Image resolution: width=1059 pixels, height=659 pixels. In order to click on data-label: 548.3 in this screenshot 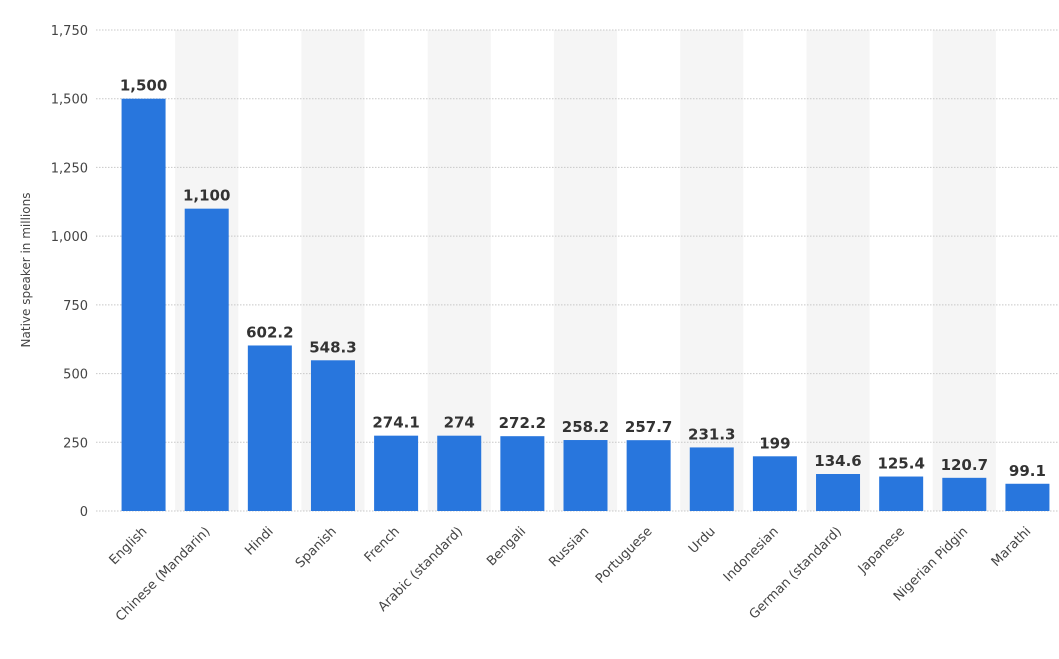, I will do `click(332, 347)`.